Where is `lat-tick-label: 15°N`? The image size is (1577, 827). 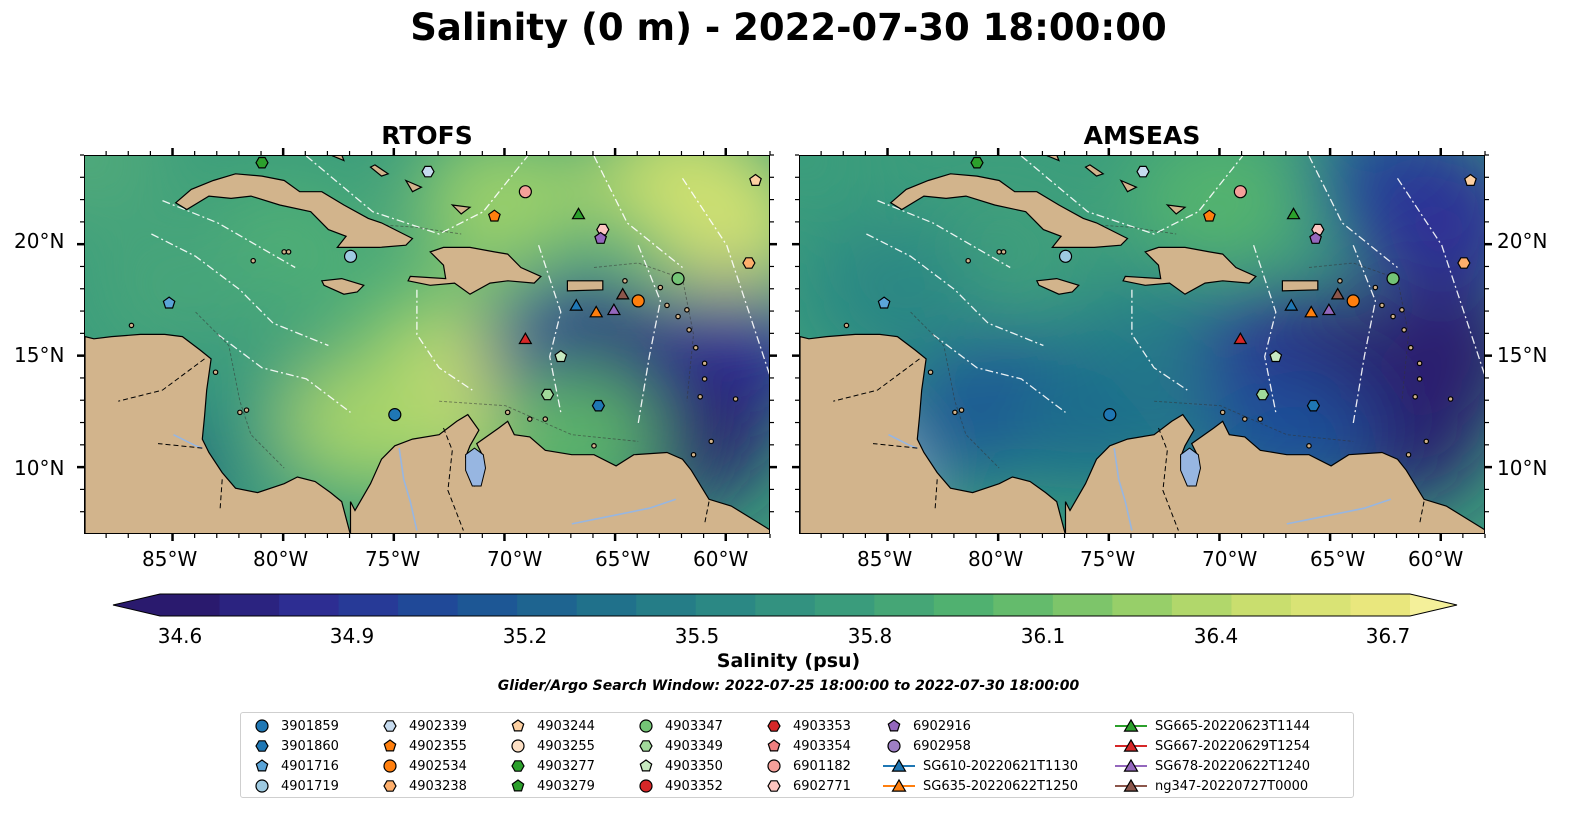 lat-tick-label: 15°N is located at coordinates (39, 355).